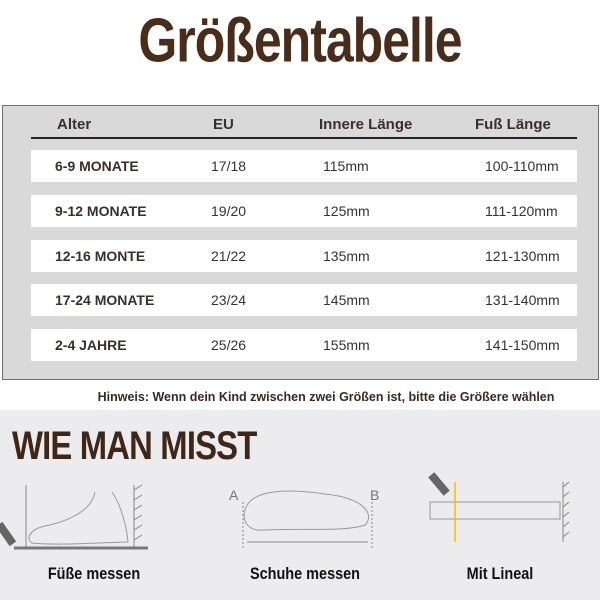 This screenshot has height=600, width=600. Describe the element at coordinates (229, 345) in the screenshot. I see `cell-eu: 25/26` at that location.